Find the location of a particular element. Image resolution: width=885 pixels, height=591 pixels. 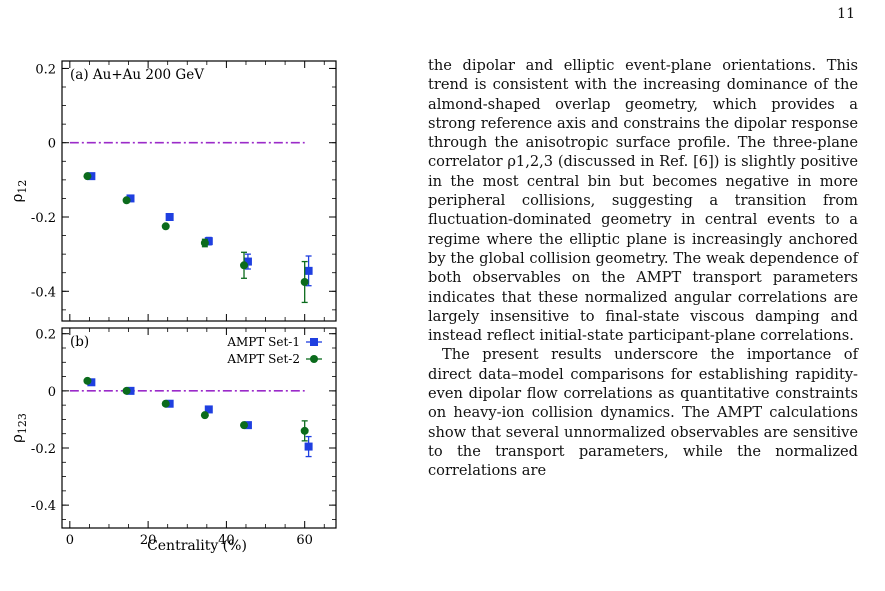

page-number: 11 is located at coordinates (846, 14).